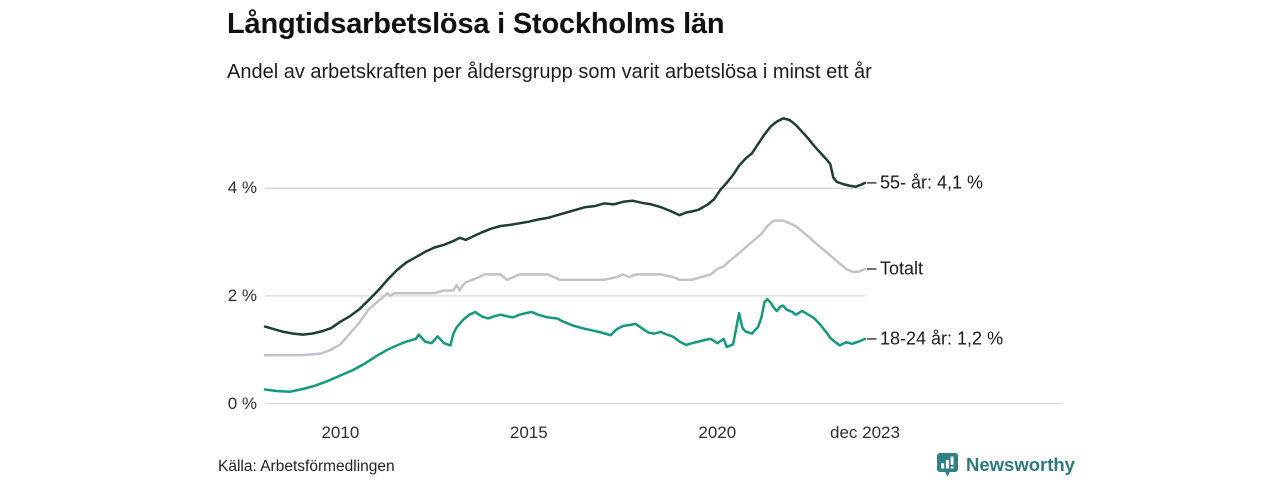 This screenshot has width=1280, height=480. Describe the element at coordinates (565, 345) in the screenshot. I see `series-line-18-24r` at that location.